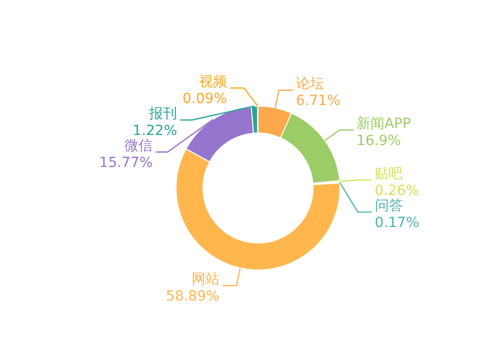 The image size is (500, 354). I want to click on slice-label: 论坛, so click(310, 84).